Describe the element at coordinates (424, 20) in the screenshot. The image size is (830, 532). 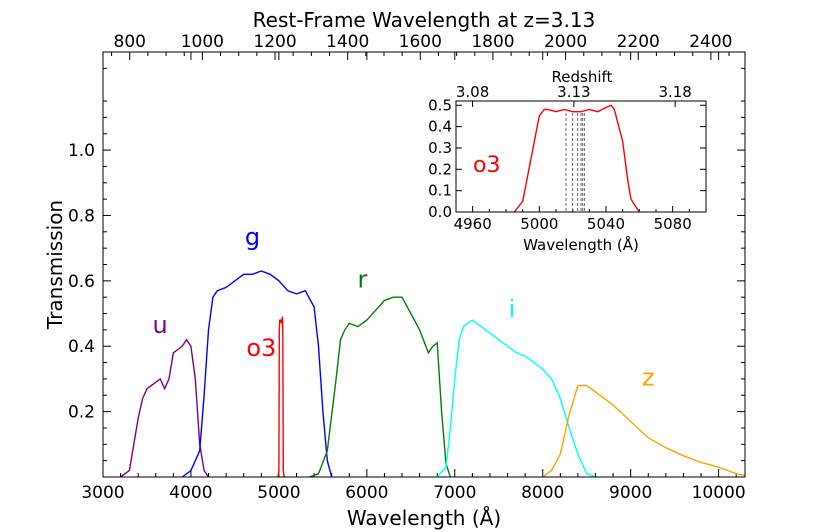
I see `top-axis-label: Rest-Frame Wavelength at z=3.13` at that location.